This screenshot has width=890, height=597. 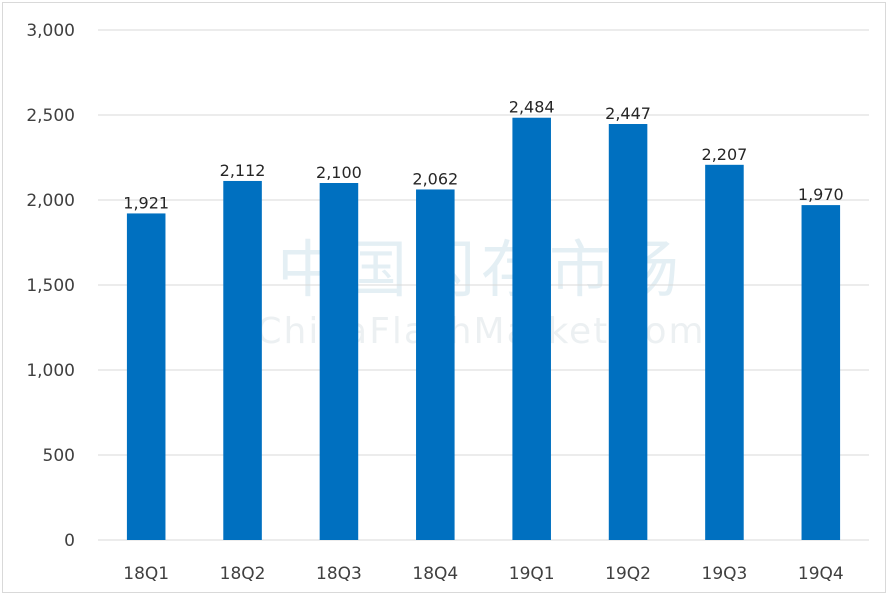 I want to click on x-tick-label-19Q1: 19Q1, so click(x=532, y=574).